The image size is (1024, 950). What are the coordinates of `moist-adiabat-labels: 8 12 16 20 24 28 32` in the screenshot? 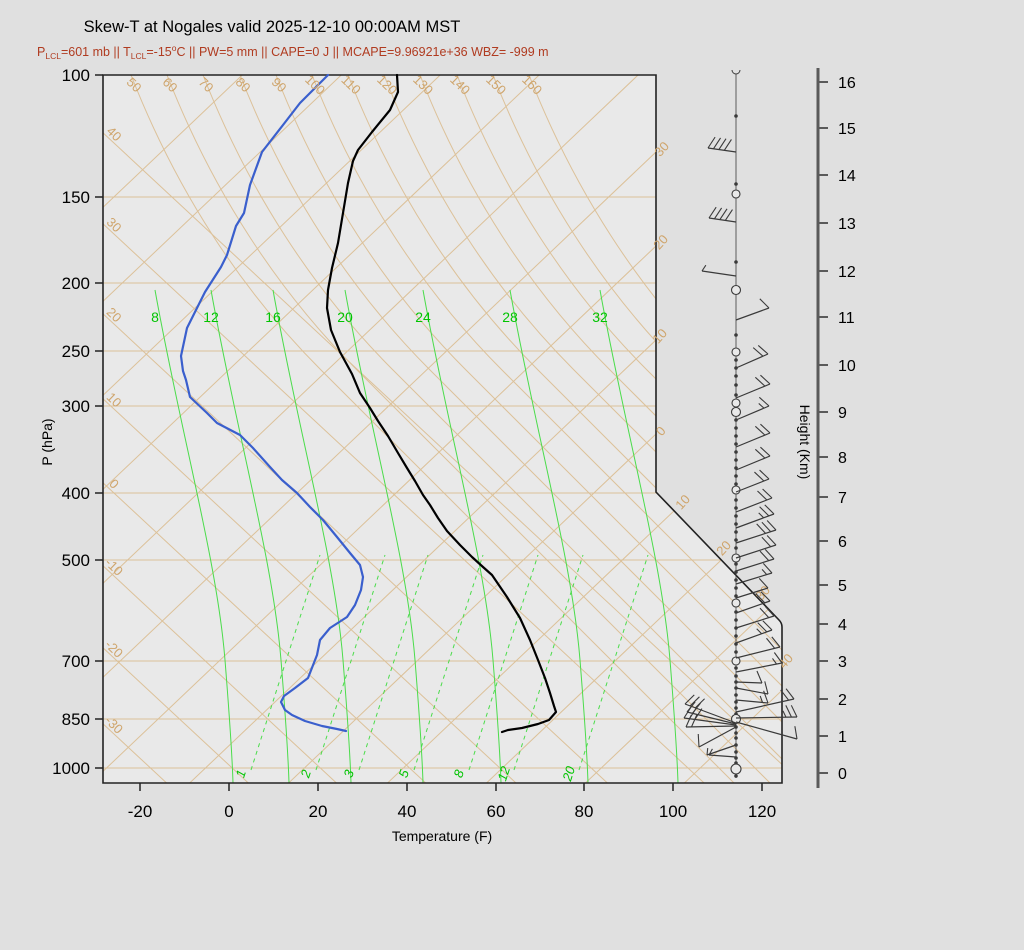 It's located at (379, 317).